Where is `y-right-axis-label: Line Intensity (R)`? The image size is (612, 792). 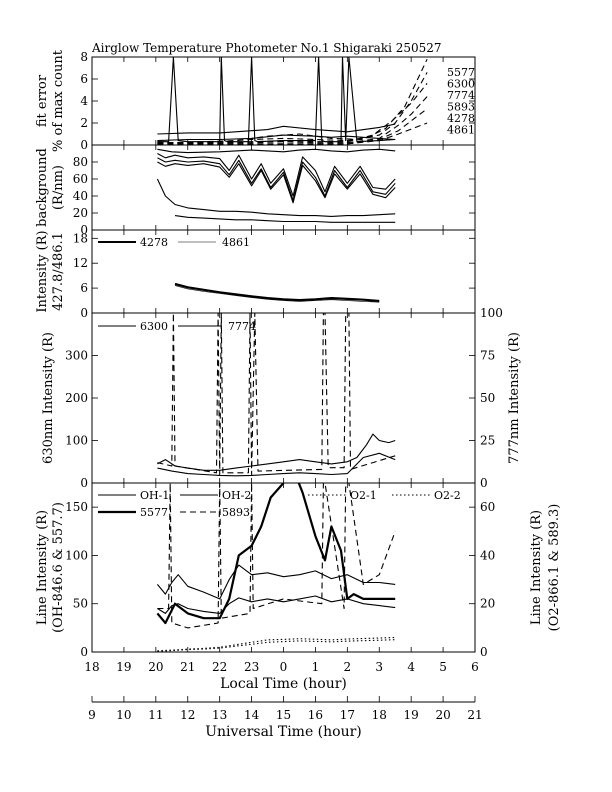
y-right-axis-label: Line Intensity (R) is located at coordinates (536, 567).